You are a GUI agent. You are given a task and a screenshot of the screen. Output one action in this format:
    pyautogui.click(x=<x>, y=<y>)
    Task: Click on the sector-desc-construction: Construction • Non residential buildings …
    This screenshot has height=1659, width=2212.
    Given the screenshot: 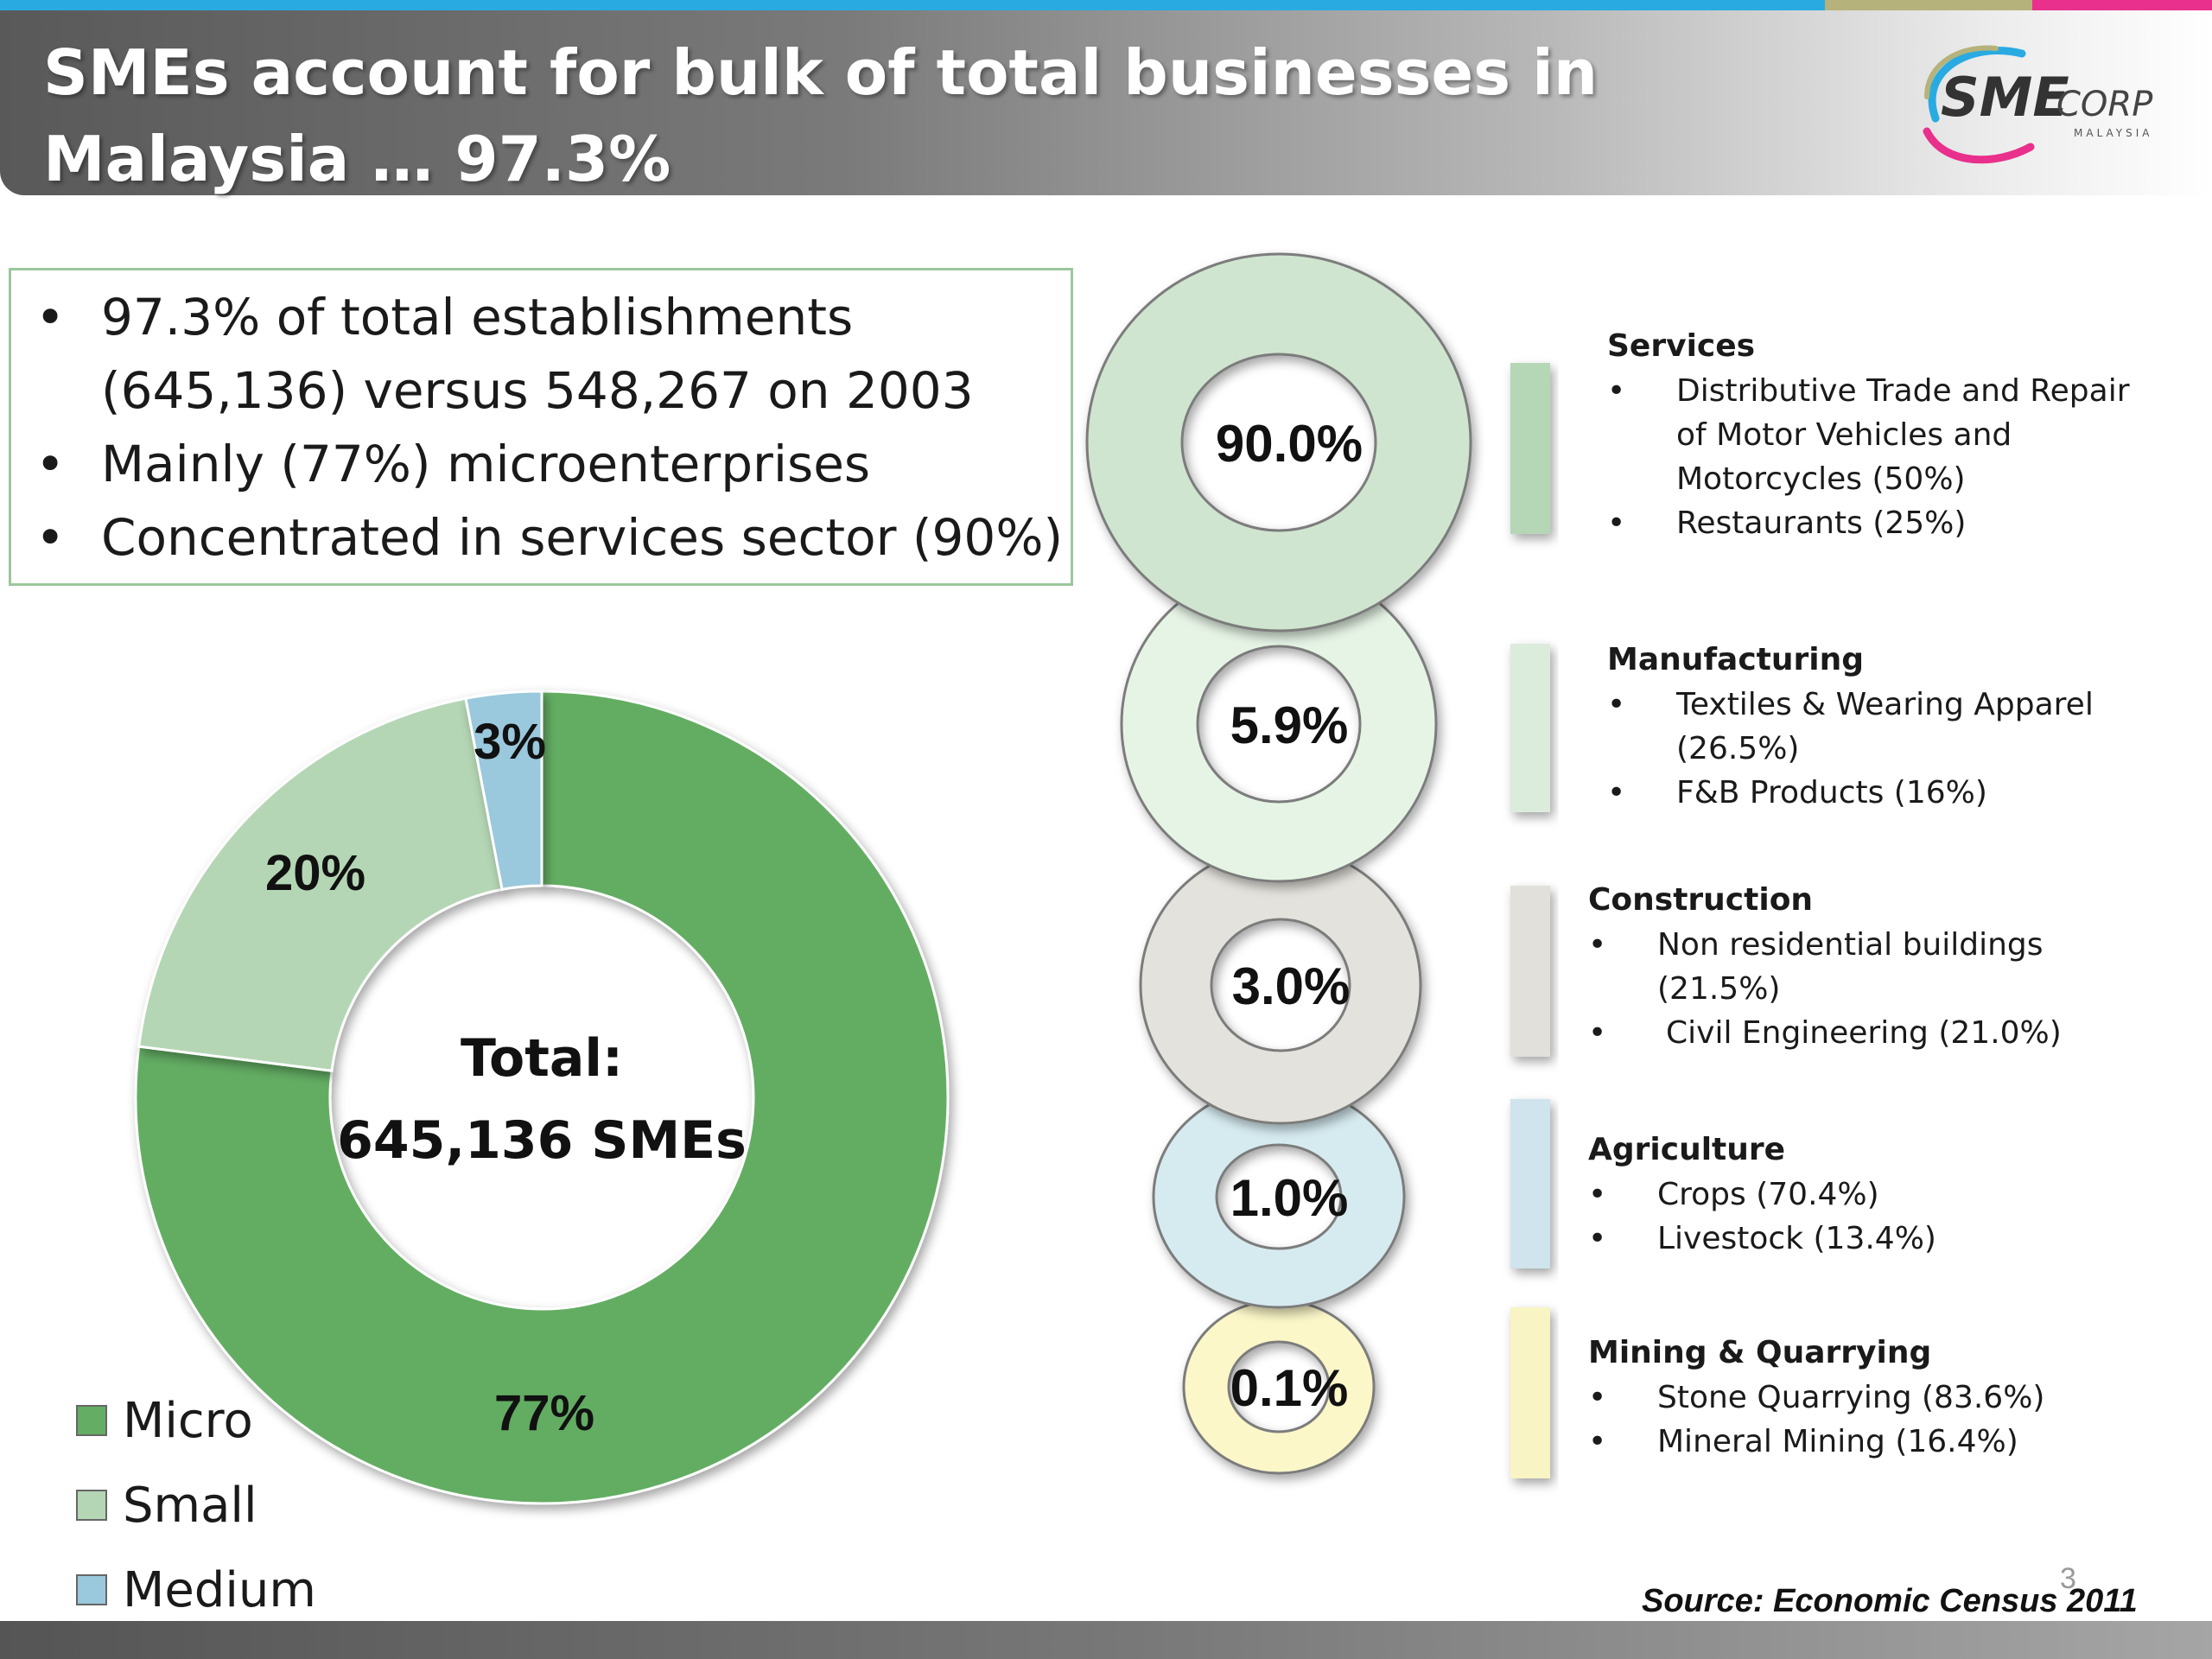 What is the action you would take?
    pyautogui.click(x=1830, y=967)
    